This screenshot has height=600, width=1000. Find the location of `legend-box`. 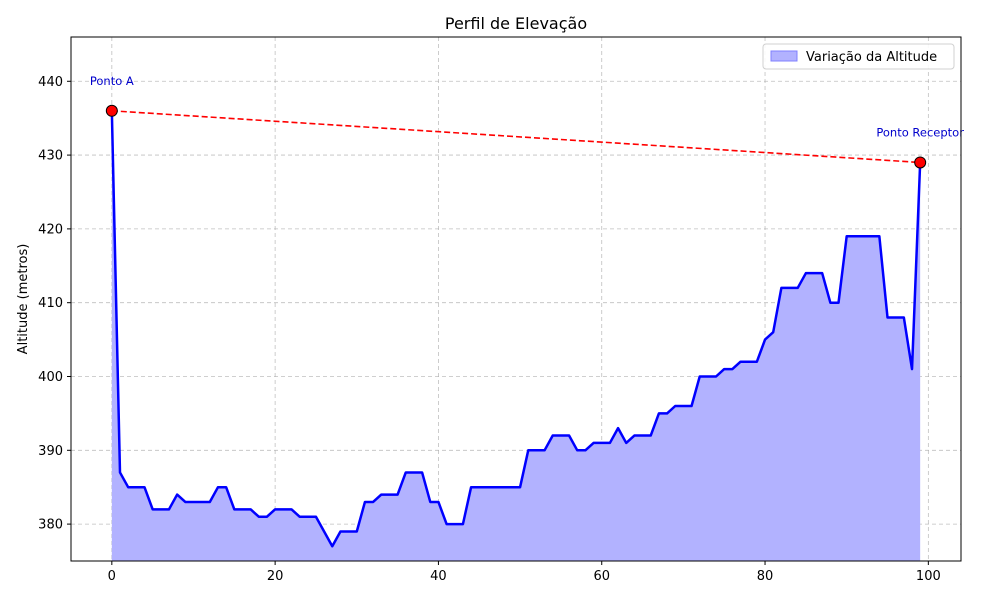

legend-box is located at coordinates (858, 56).